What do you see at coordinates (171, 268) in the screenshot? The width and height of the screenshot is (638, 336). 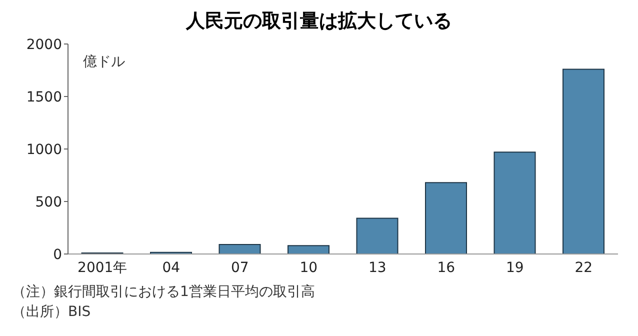 I see `x-tick-label: 04` at bounding box center [171, 268].